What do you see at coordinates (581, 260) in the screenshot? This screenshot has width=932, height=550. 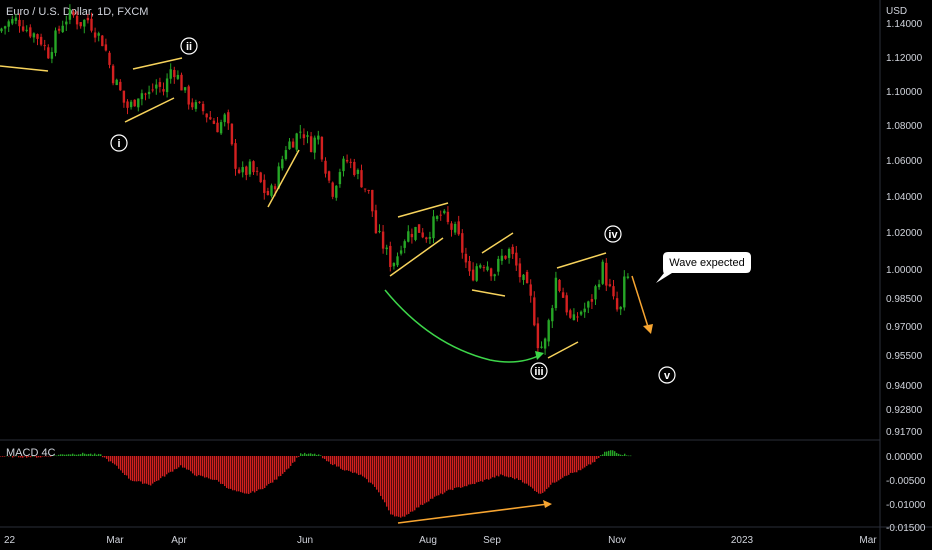 I see `wedge2-upper-line` at bounding box center [581, 260].